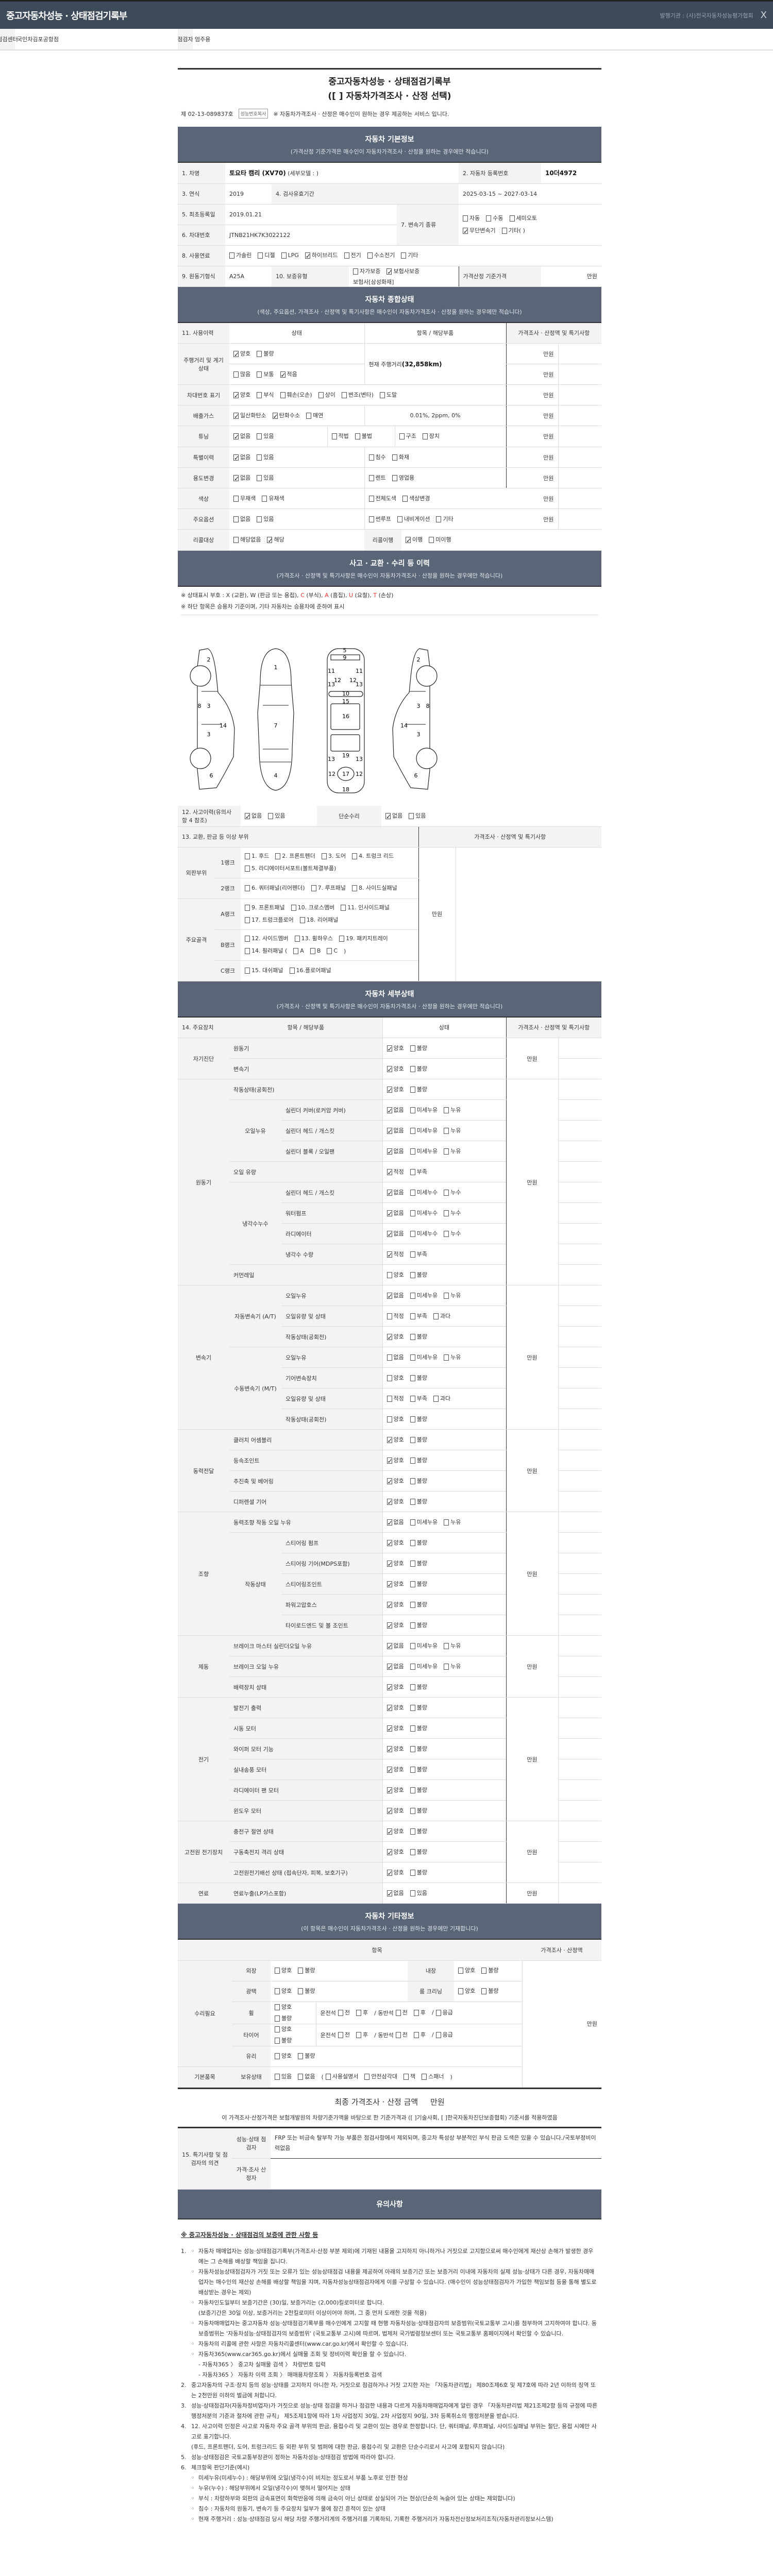 Image resolution: width=773 pixels, height=2576 pixels. Describe the element at coordinates (340, 436) in the screenshot. I see `checkbox-option: 적법` at that location.